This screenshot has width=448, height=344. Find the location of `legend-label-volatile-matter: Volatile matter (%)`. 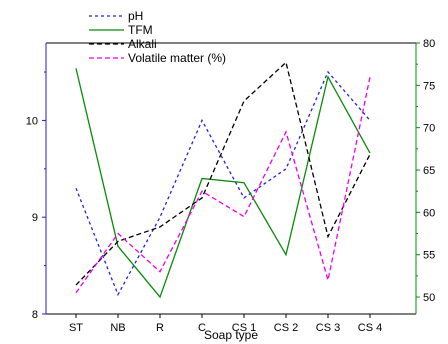

legend-label-volatile-matter: Volatile matter (%) is located at coordinates (177, 58).